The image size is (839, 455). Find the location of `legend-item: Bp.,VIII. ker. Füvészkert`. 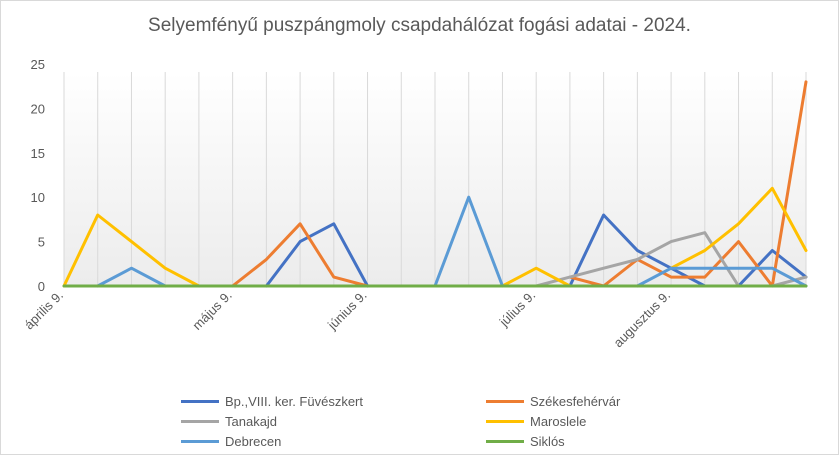

legend-item: Bp.,VIII. ker. Füvészkert is located at coordinates (272, 401).